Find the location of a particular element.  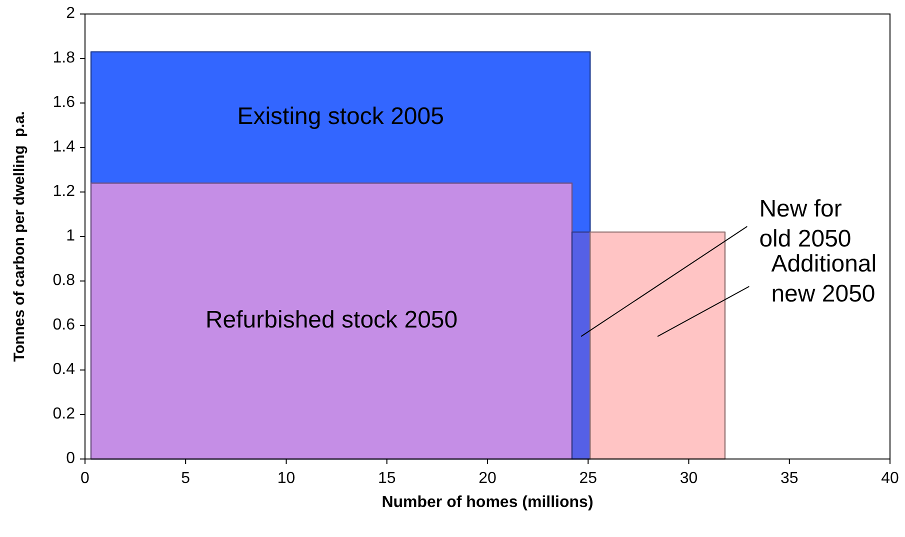

x-tick-label: 0 is located at coordinates (85, 478).